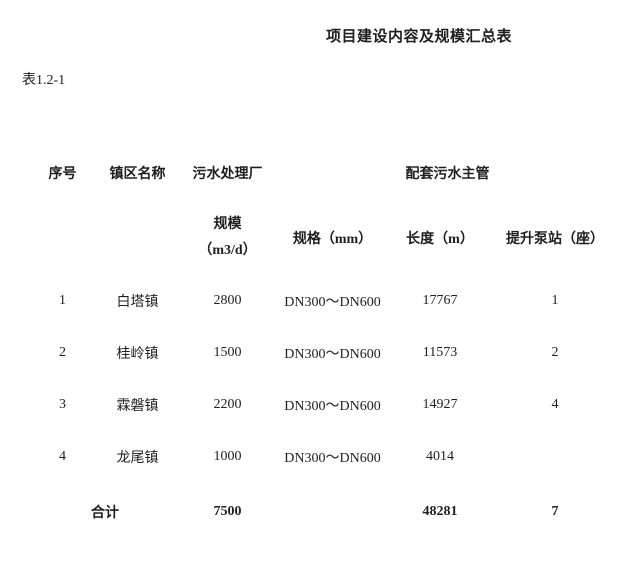  Describe the element at coordinates (419, 37) in the screenshot. I see `document-title: 项目建设内容及规模汇总表` at that location.